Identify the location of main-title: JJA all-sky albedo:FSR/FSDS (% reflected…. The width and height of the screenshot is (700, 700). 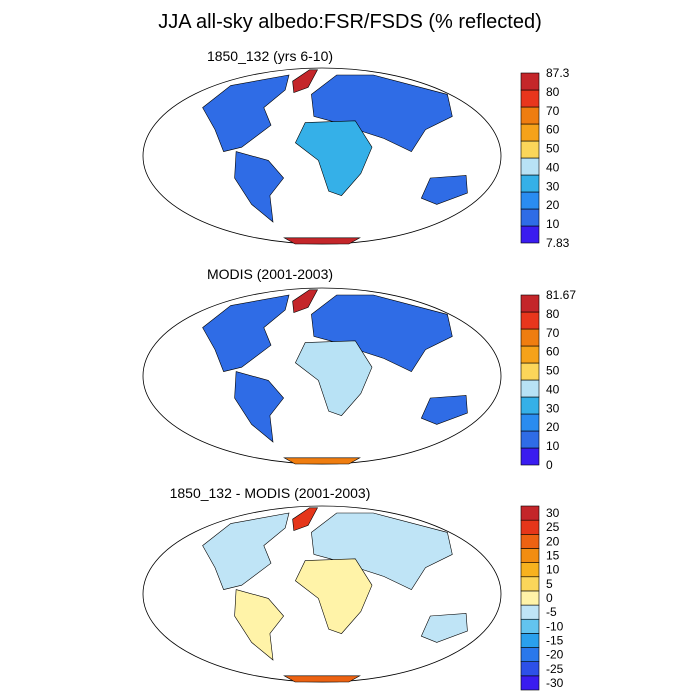
(350, 22).